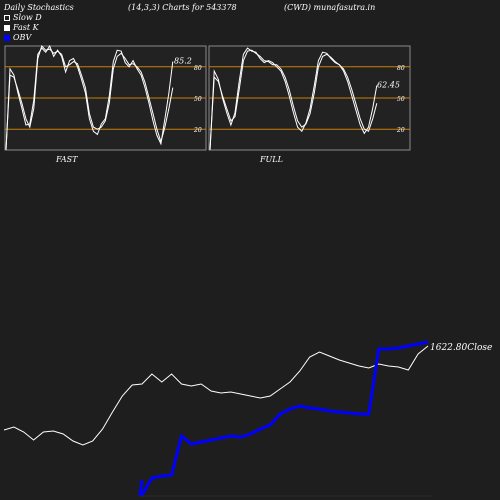 This screenshot has width=500, height=500. What do you see at coordinates (388, 85) in the screenshot?
I see `full-last-value-label: 62.45` at bounding box center [388, 85].